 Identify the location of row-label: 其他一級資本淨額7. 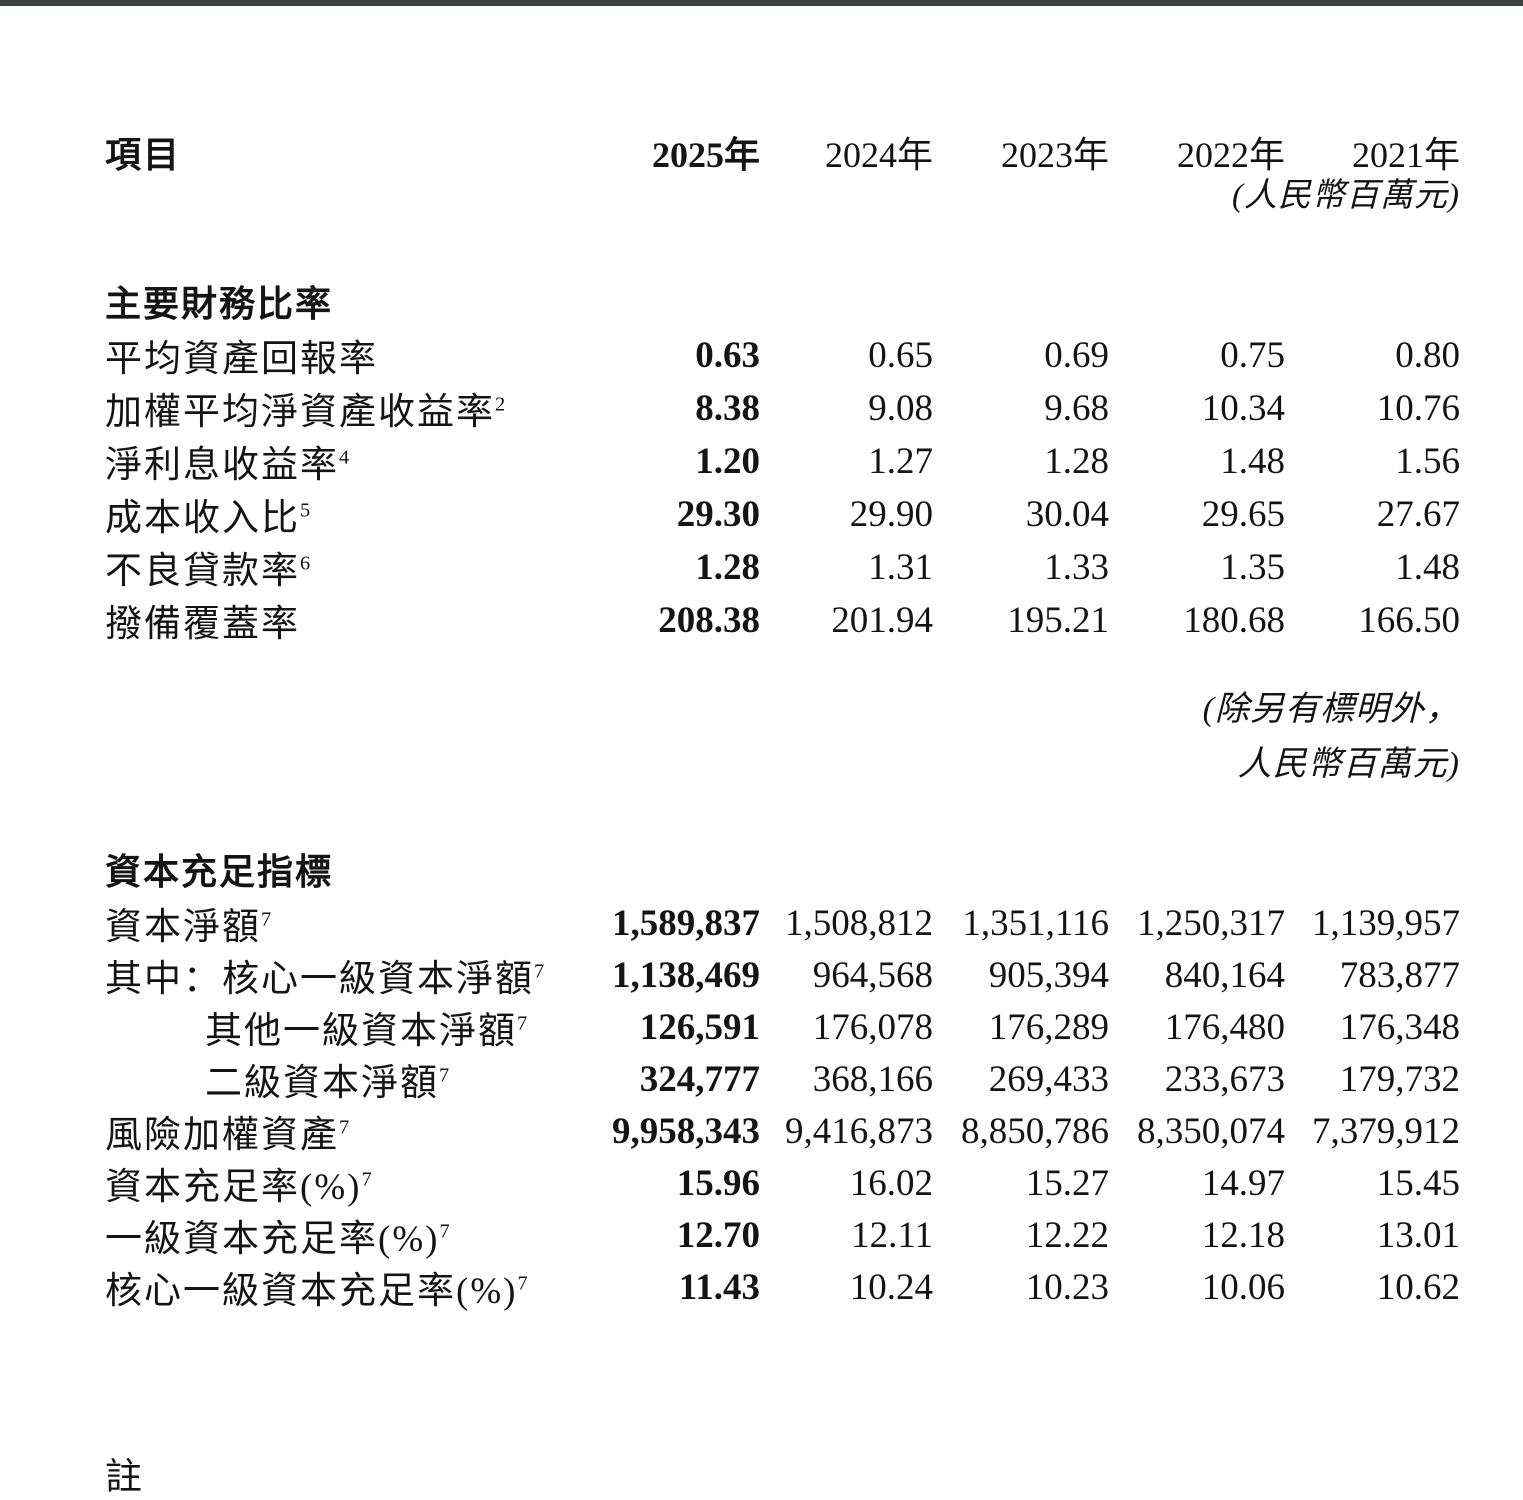
(366, 1031).